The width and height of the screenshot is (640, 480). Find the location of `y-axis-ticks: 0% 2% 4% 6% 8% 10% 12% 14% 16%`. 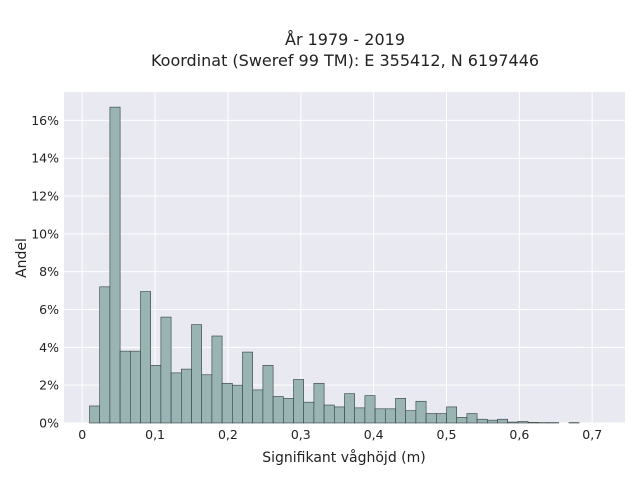

y-axis-ticks: 0% 2% 4% 6% 8% 10% 12% 14% 16% is located at coordinates (45, 272).